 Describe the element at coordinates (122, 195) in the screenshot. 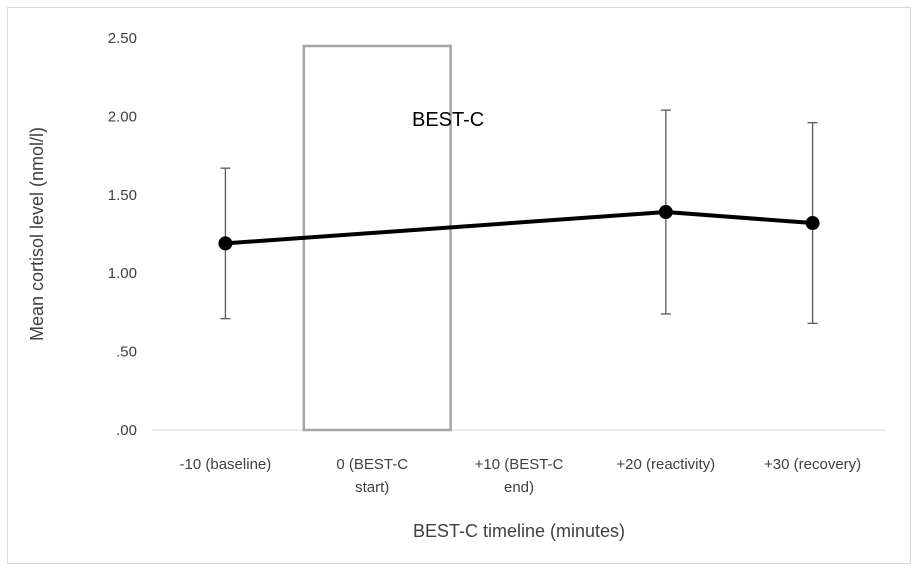

I see `y-tick-label: 1.50` at that location.